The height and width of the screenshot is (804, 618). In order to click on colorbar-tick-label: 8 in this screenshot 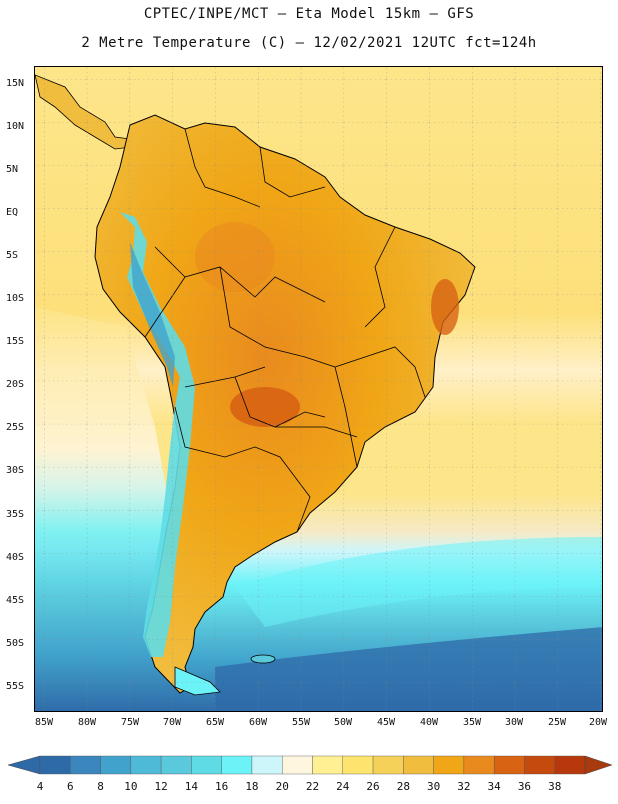, I will do `click(100, 786)`.